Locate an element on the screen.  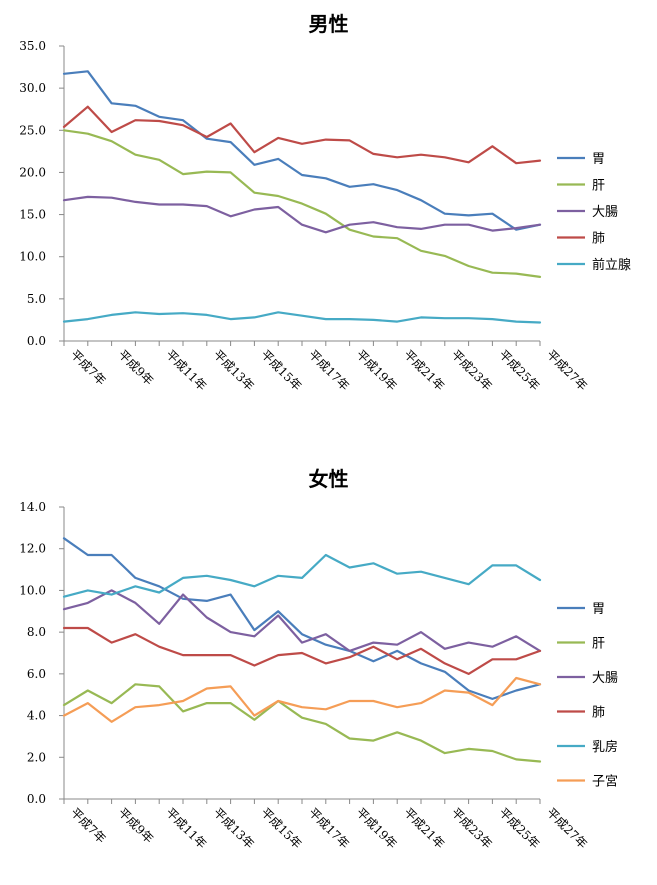
y-tick-label: 15.0 is located at coordinates (32, 215).